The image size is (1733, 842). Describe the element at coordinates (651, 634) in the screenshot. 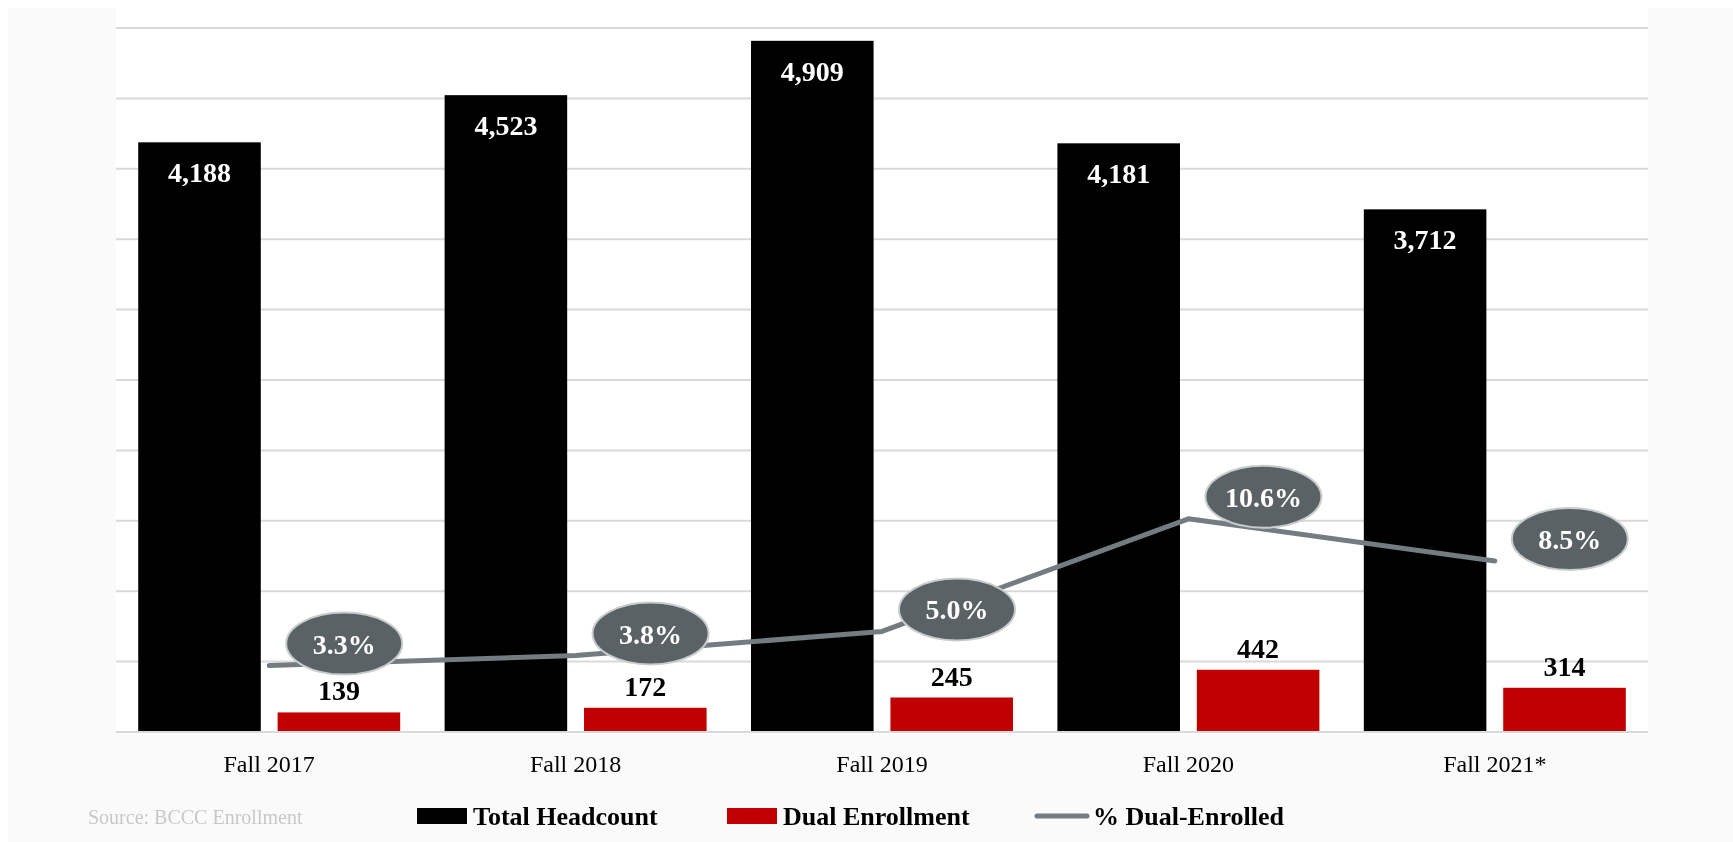

I see `data-label: 3.8%` at that location.